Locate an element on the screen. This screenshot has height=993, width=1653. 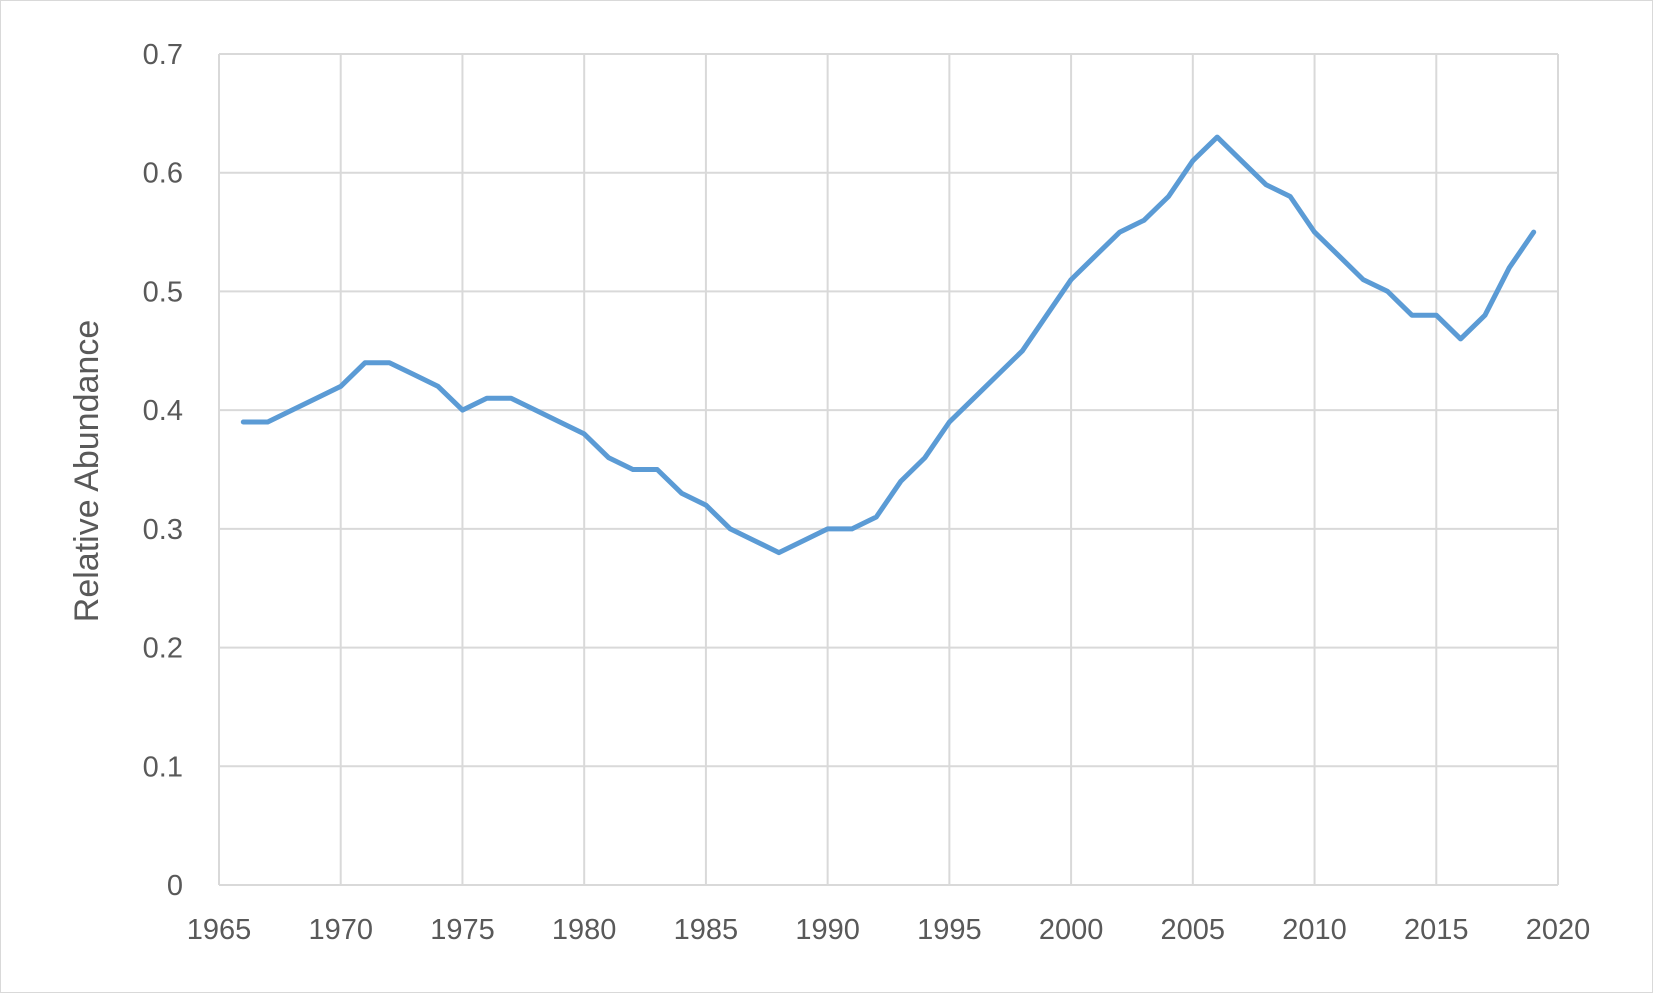
y-tick-label: 0.5 is located at coordinates (163, 292).